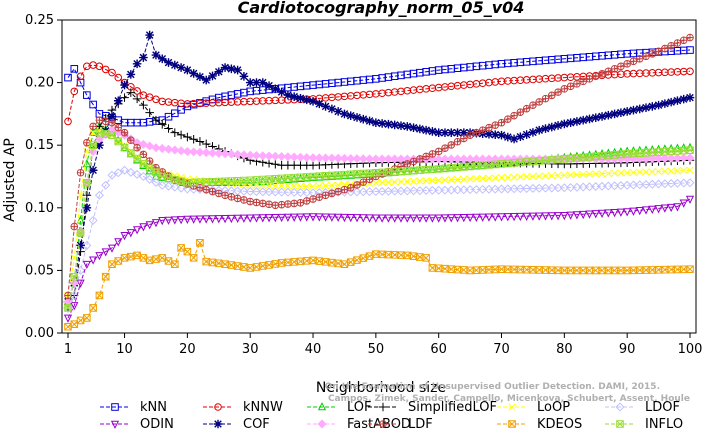 This screenshot has height=438, width=702. I want to click on legend-label-kdeos: KDEOS, so click(559, 424).